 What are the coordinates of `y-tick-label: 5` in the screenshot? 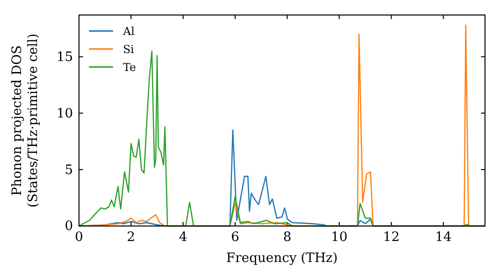 It's located at (68, 170).